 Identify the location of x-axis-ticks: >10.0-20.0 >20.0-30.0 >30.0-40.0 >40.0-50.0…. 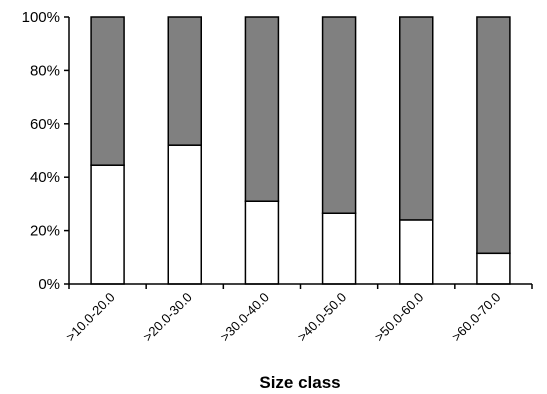
(298, 314).